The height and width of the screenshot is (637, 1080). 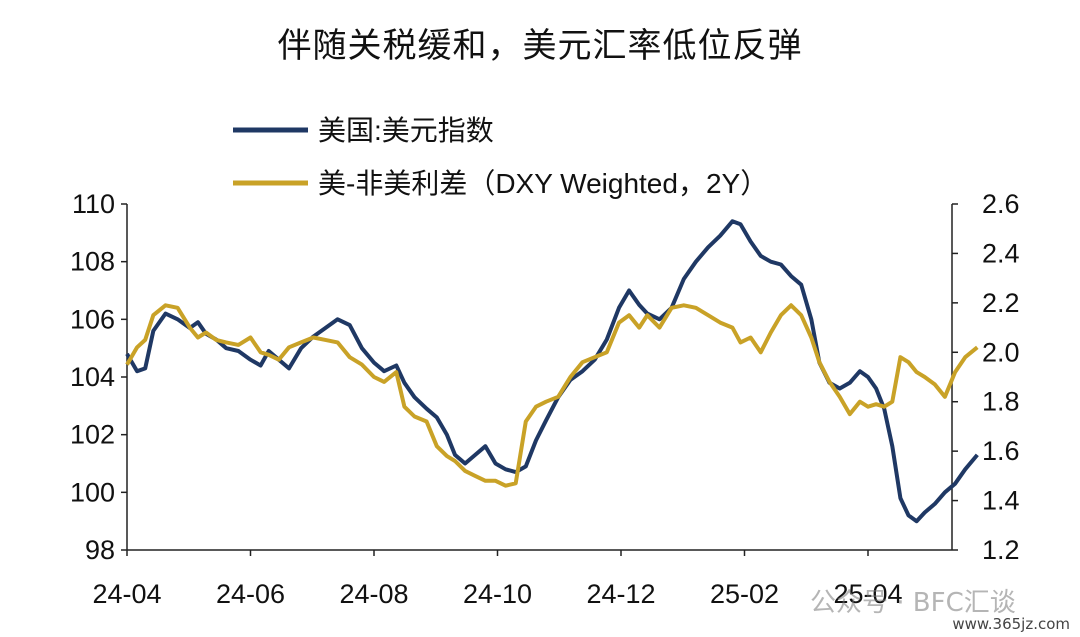 I want to click on y-left-tick-label: 100, so click(x=92, y=492).